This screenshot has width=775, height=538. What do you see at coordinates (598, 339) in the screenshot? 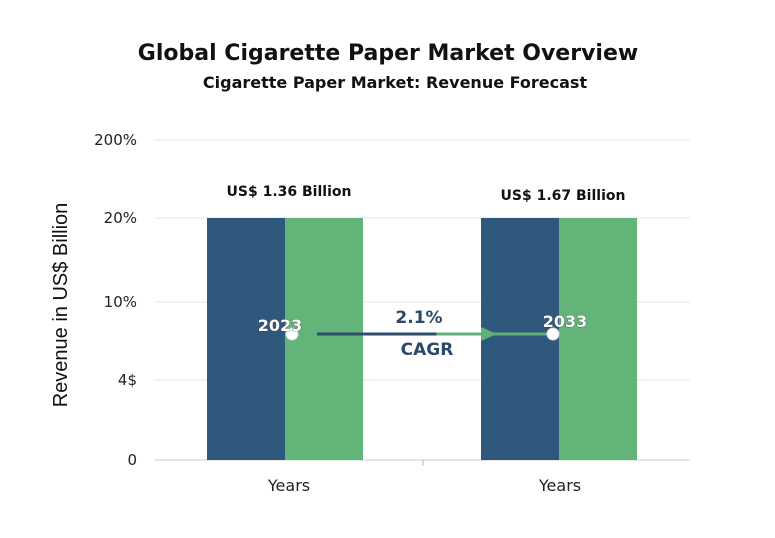
I see `bar-green-2033` at bounding box center [598, 339].